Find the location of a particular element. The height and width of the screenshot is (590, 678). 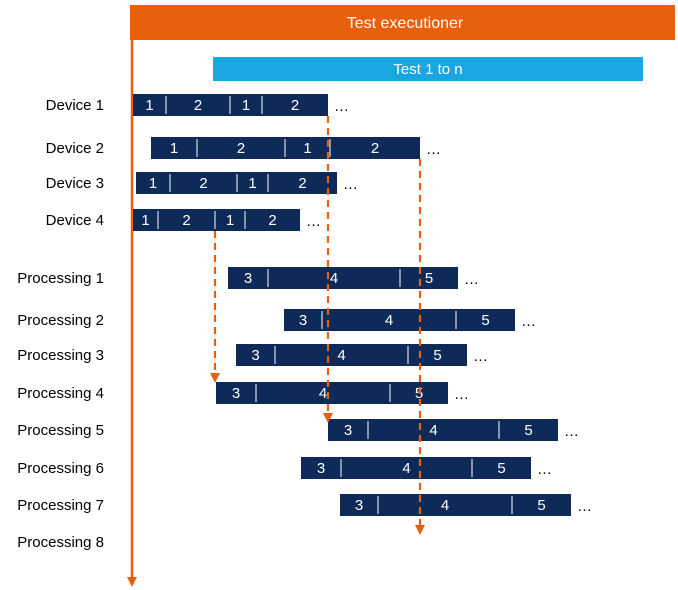

bar-11-segment-2: 4 is located at coordinates (445, 505).